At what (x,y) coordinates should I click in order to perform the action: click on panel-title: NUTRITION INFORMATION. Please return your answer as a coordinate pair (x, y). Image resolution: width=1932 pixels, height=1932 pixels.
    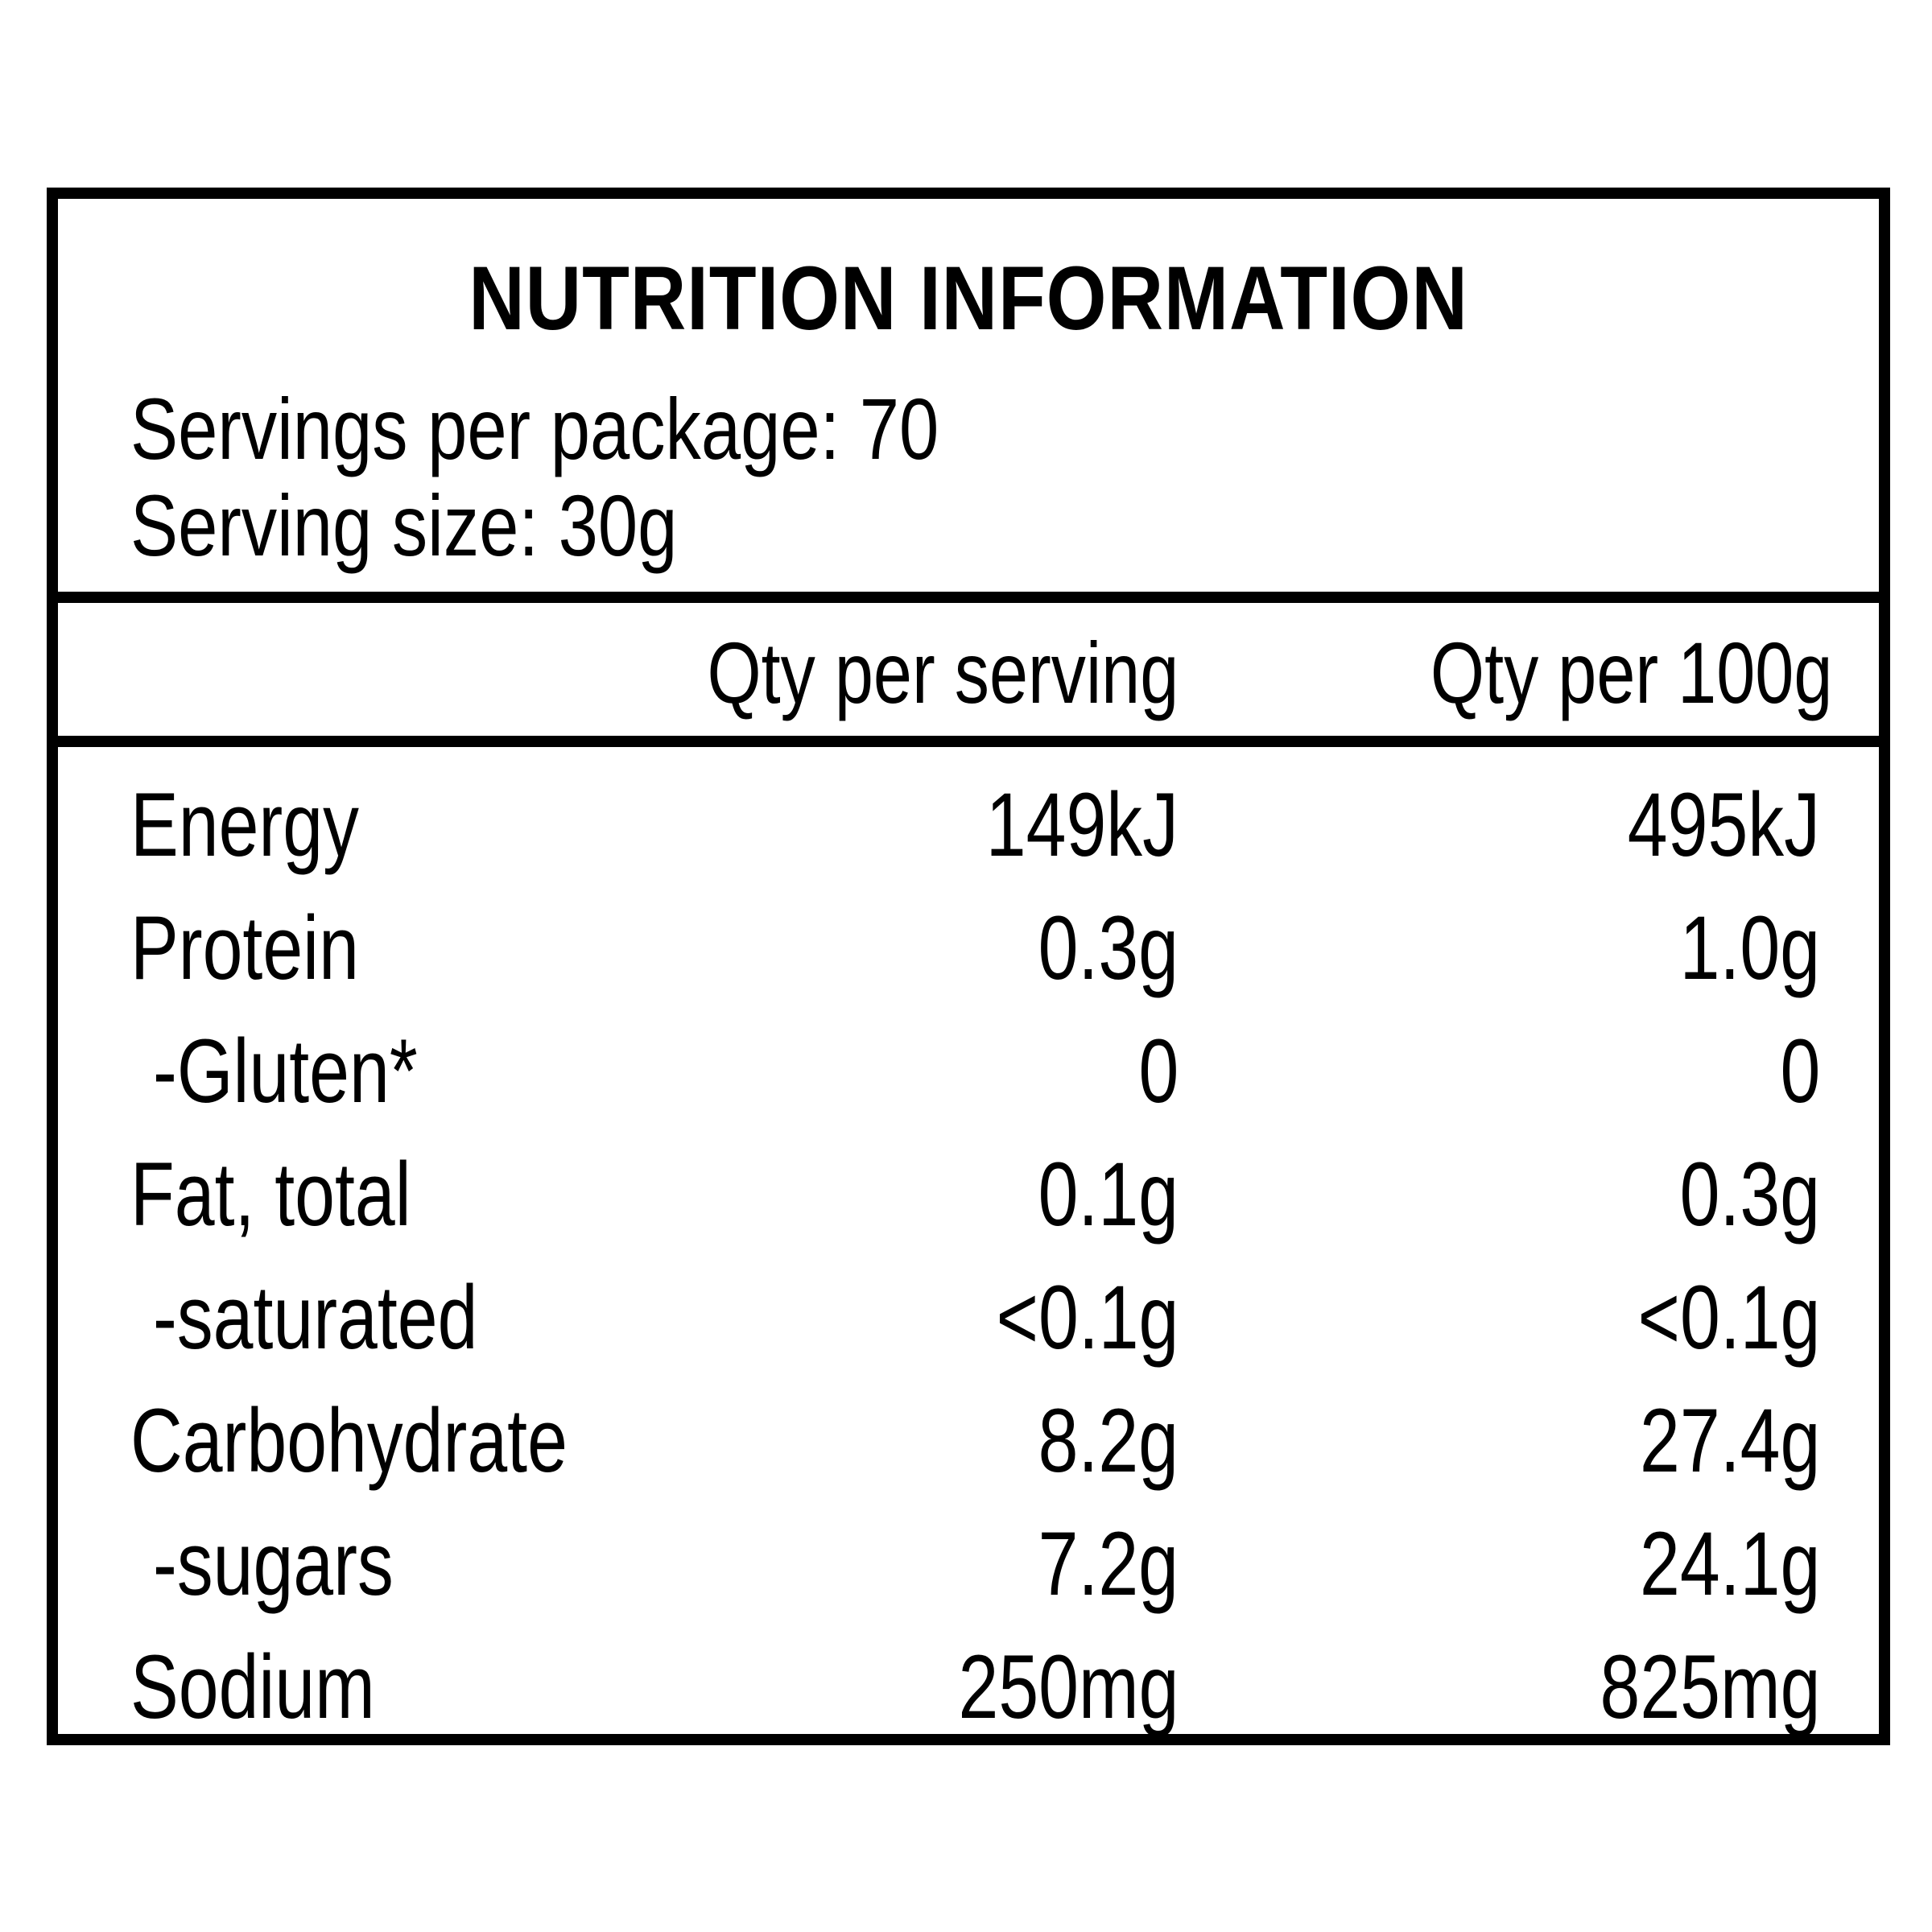
    Looking at the image, I should click on (968, 298).